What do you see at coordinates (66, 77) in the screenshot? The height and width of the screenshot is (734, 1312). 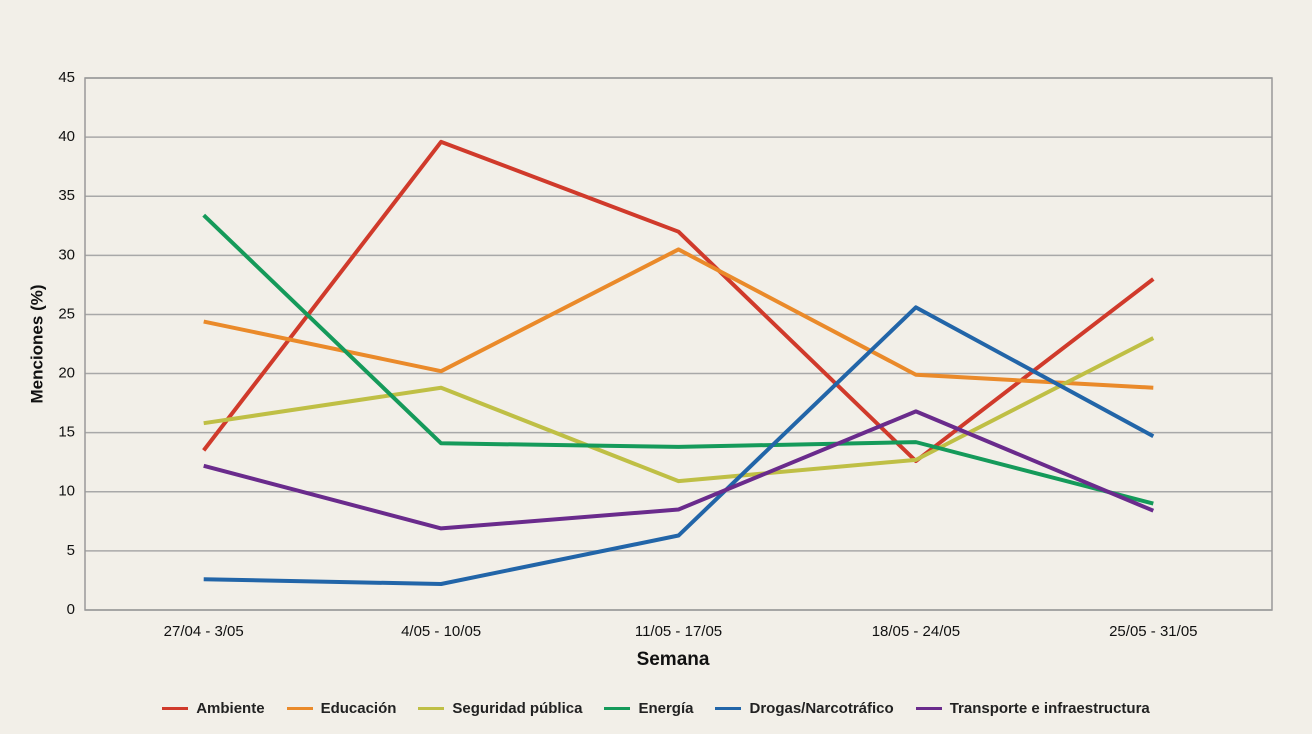 I see `y-tick-label: 45` at bounding box center [66, 77].